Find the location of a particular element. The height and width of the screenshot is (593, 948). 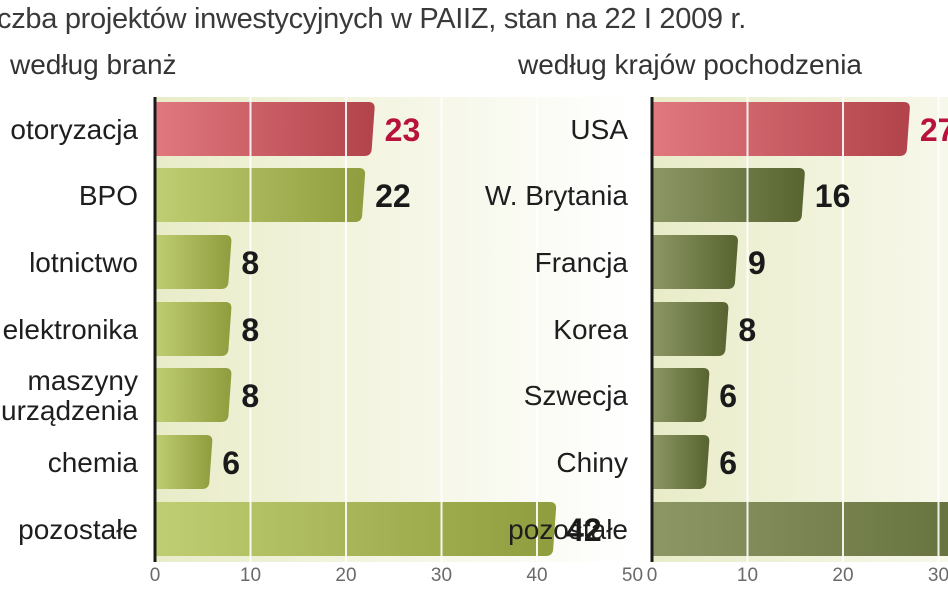

left-x-tick-label-20: 20 is located at coordinates (345, 575).